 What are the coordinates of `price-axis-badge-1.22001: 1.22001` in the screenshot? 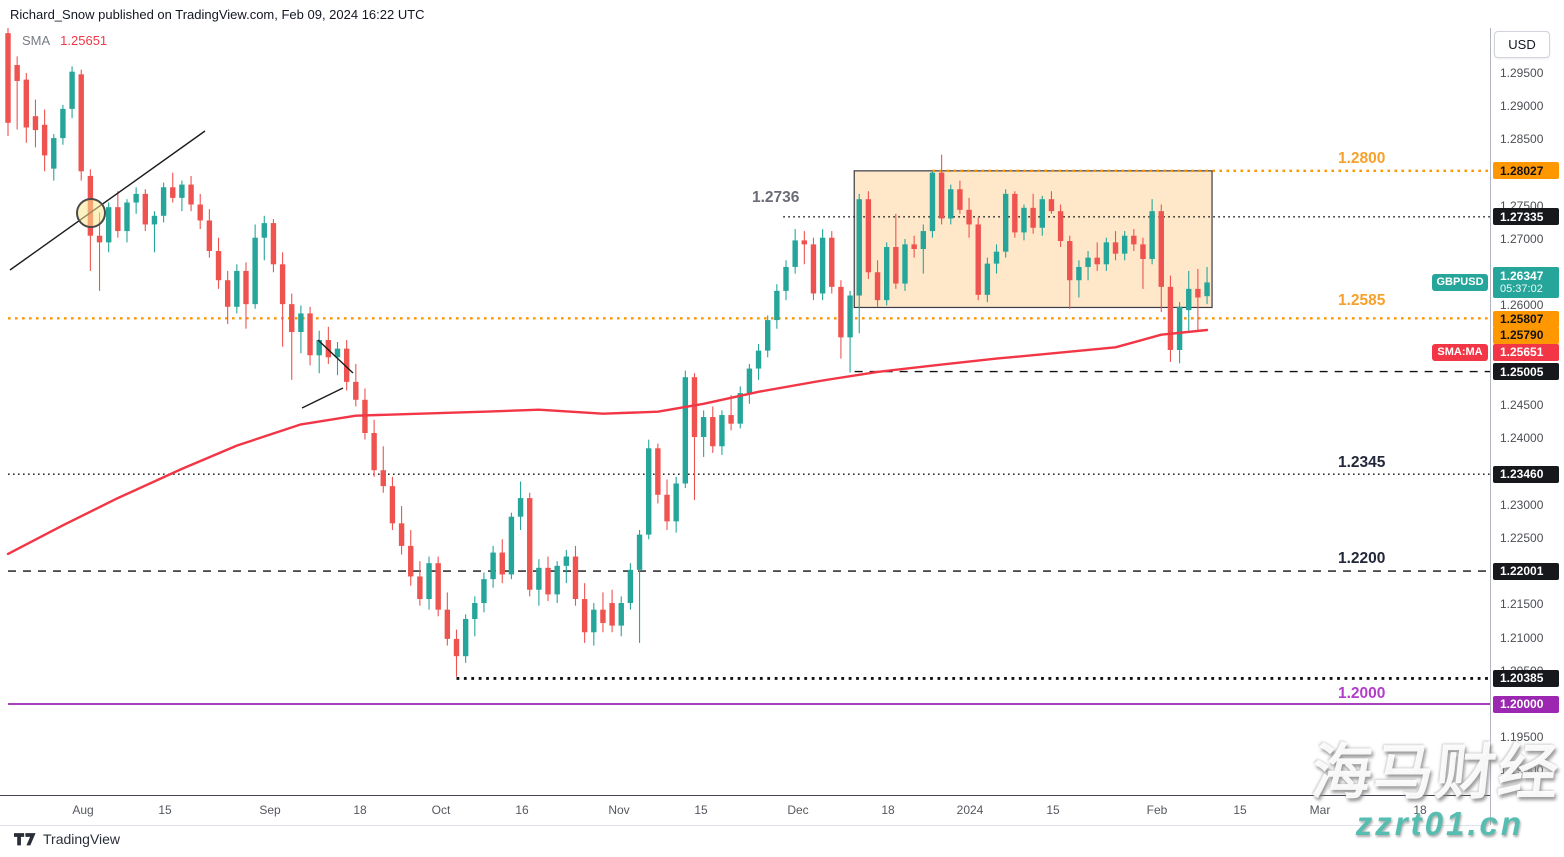 It's located at (1526, 571).